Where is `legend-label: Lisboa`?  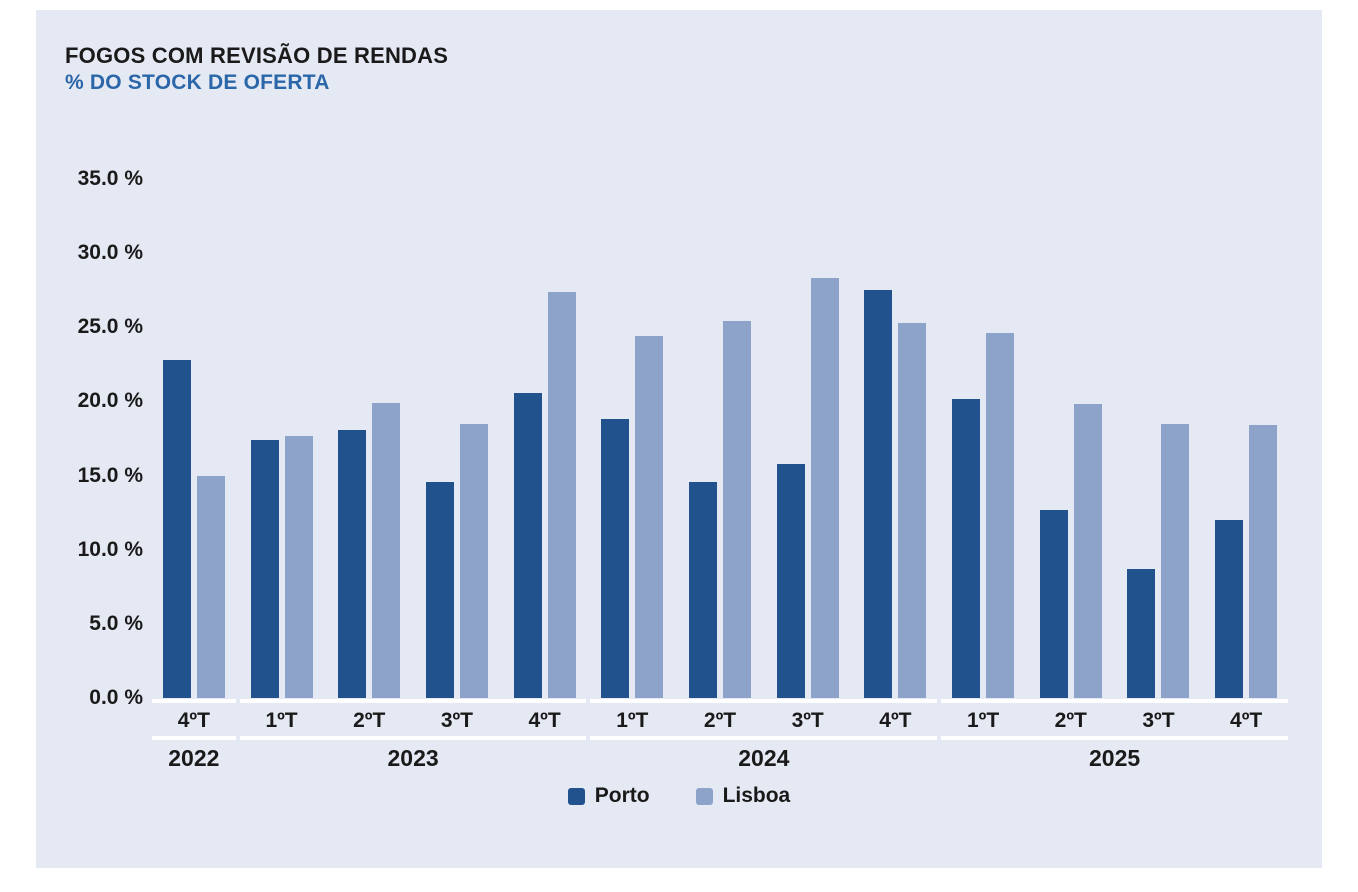 legend-label: Lisboa is located at coordinates (756, 795).